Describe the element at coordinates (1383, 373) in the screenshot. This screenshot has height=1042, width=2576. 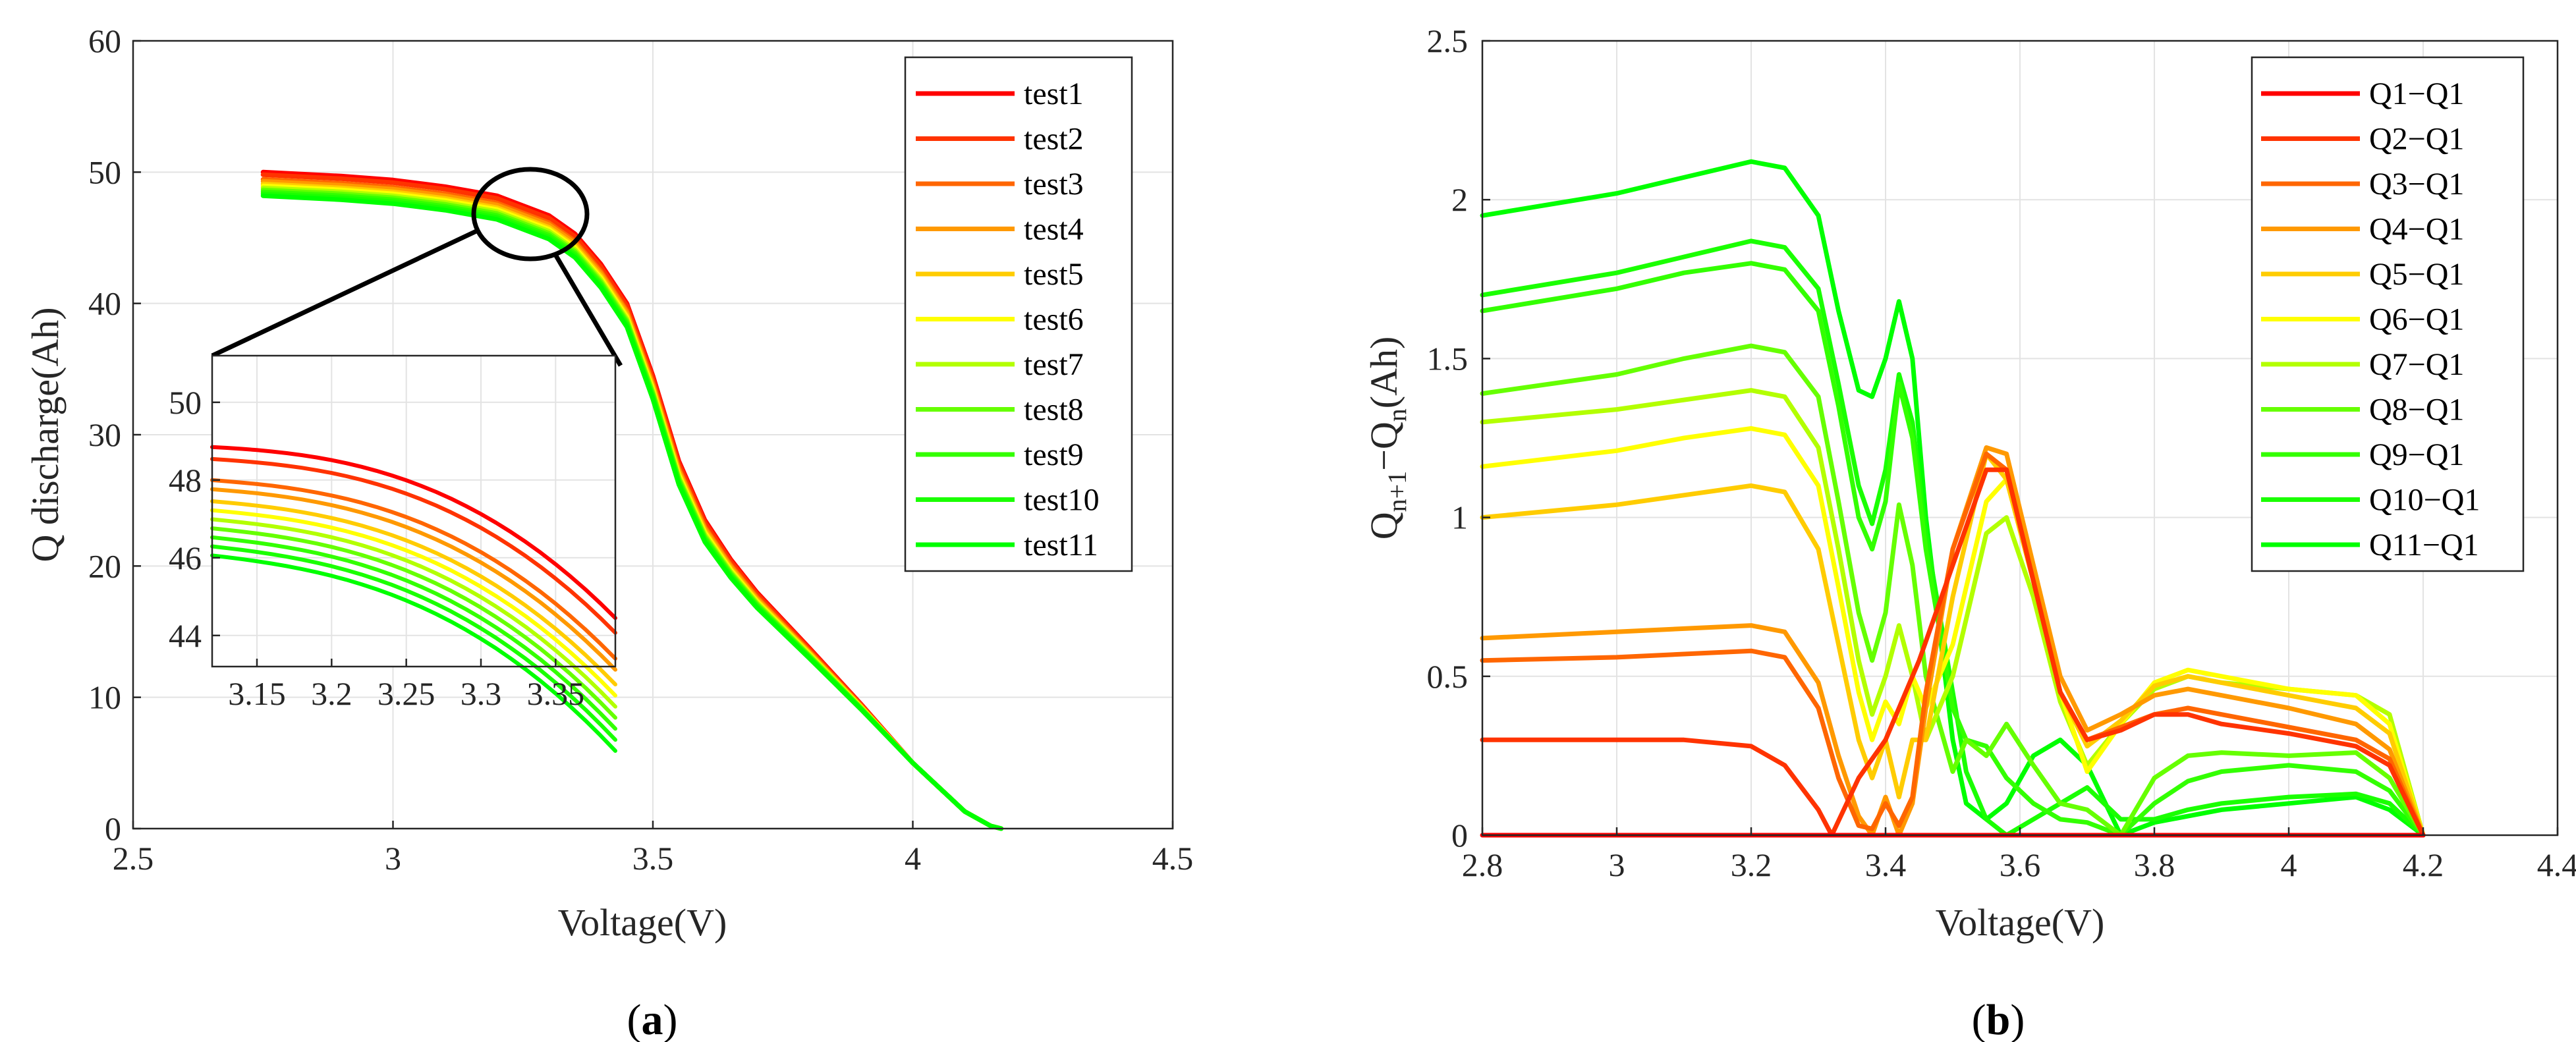
I see `ylabel-unit: (Ah)` at that location.